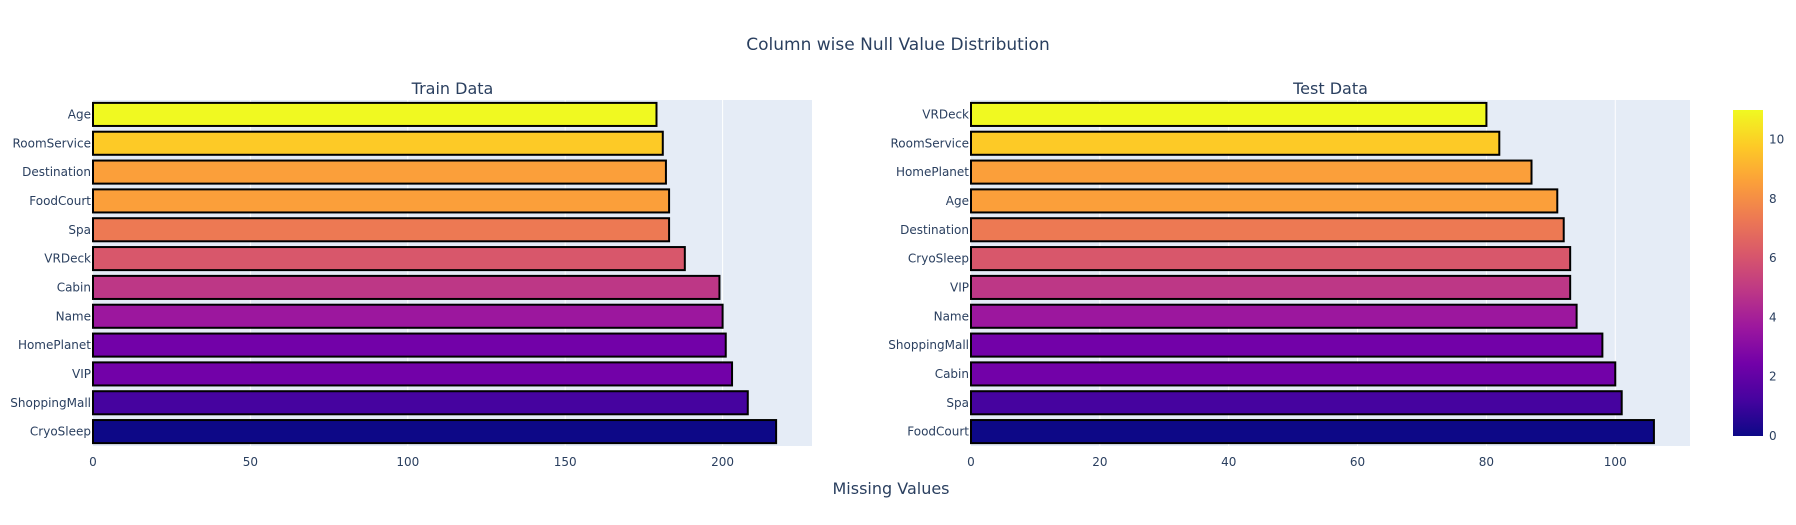 This screenshot has height=525, width=1796. I want to click on colorbar: 0 2 4 6 8 10, so click(1758, 276).